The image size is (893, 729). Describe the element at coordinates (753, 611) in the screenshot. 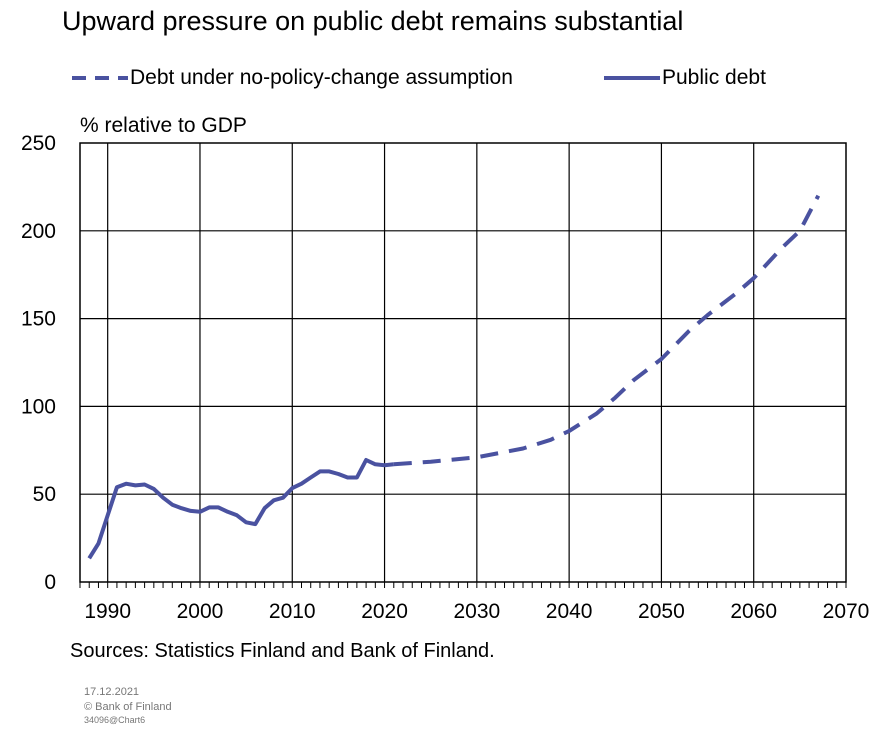

I see `x-tick-label-2060: 2060` at that location.